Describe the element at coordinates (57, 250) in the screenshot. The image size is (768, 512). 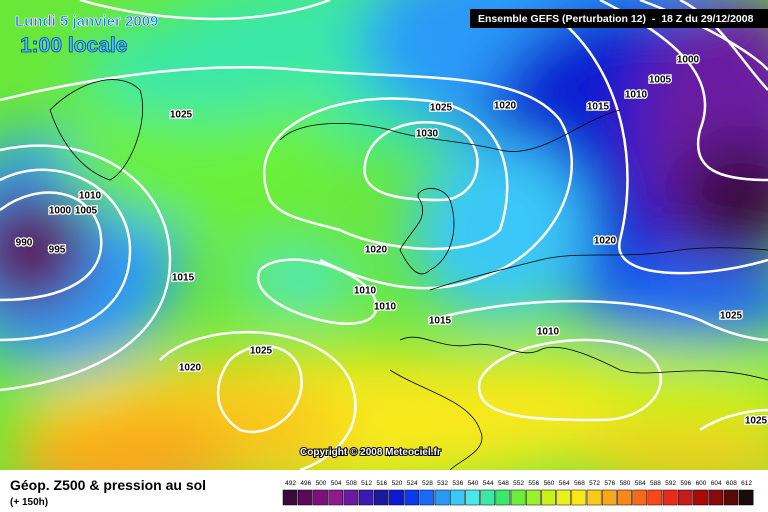
I see `isobar-label: 995` at that location.